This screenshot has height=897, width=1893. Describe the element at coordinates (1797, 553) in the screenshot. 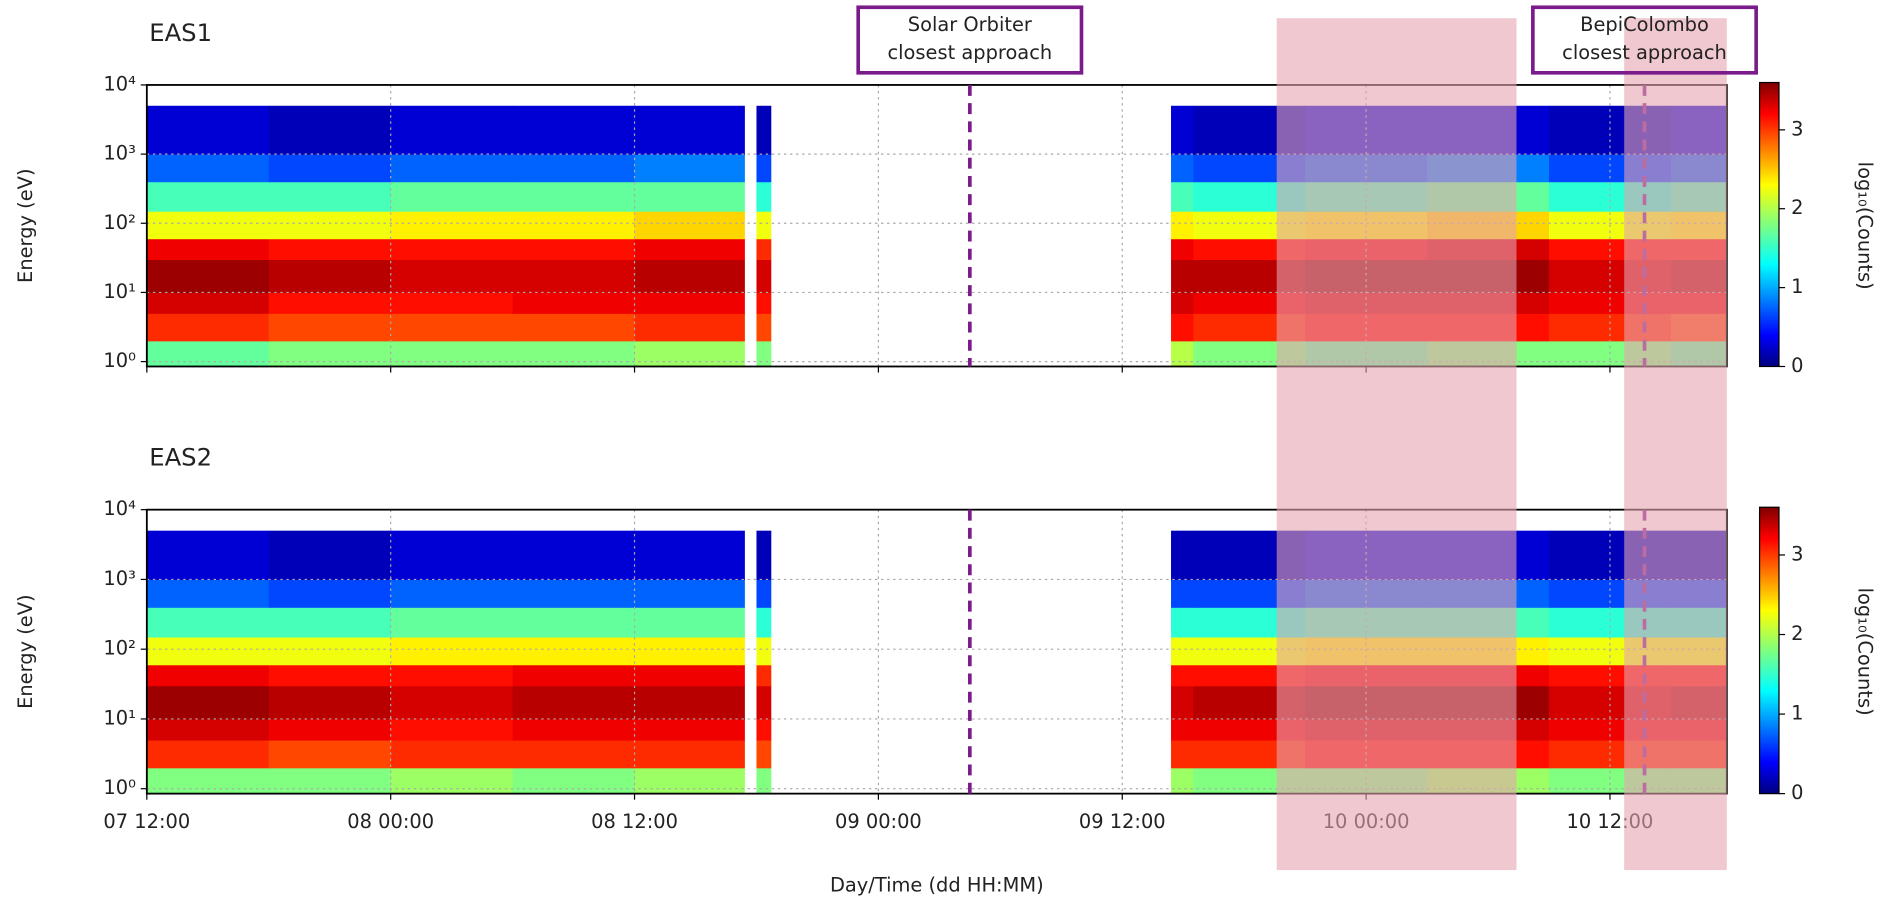

I see `colorbar-tick-label: 3` at that location.